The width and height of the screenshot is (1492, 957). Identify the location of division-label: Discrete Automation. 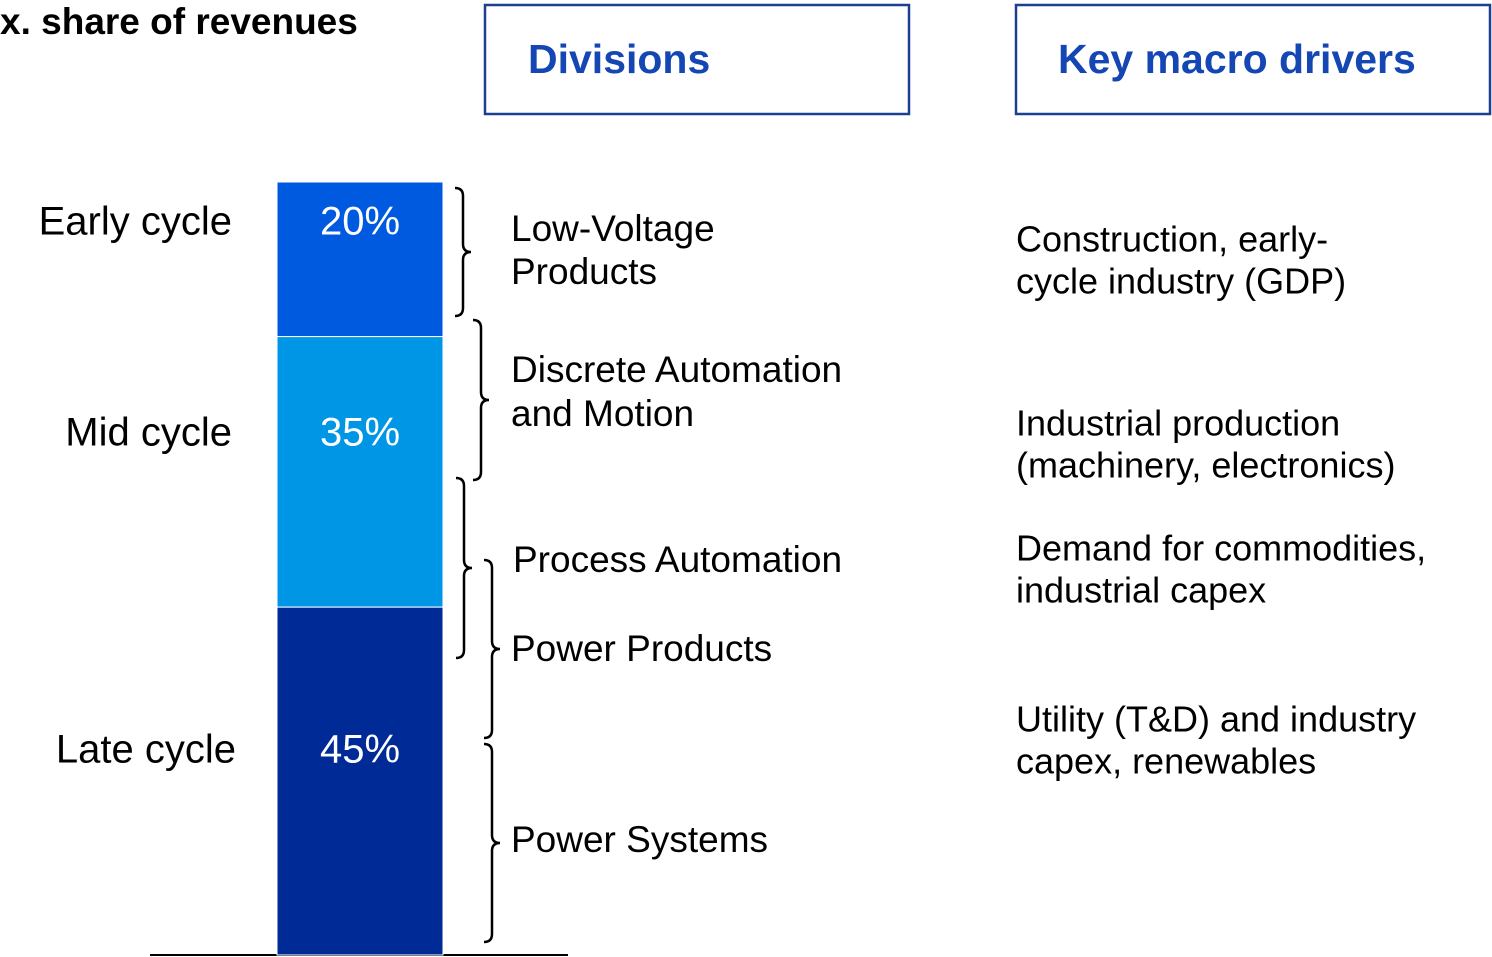
(676, 369).